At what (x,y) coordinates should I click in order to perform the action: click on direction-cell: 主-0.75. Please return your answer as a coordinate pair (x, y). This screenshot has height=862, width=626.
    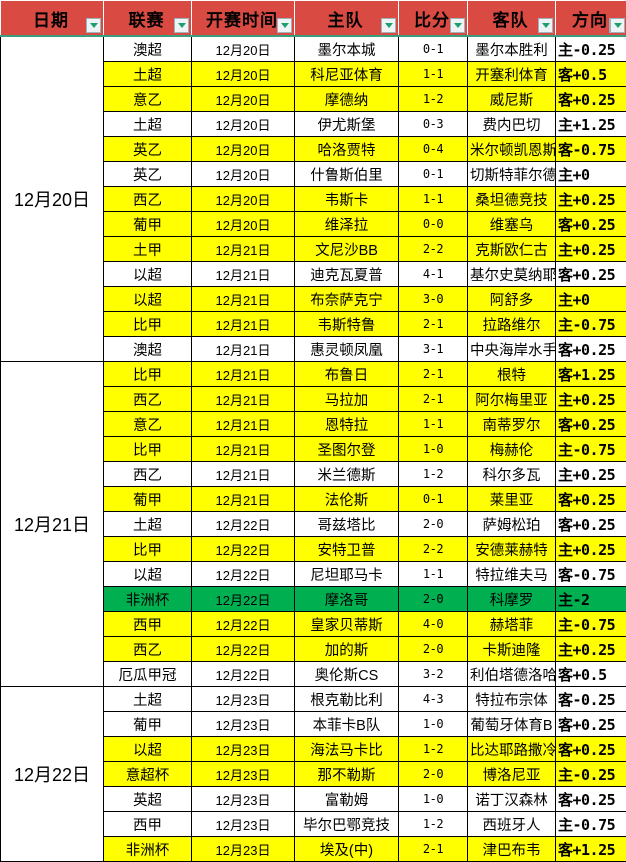
    Looking at the image, I should click on (591, 449).